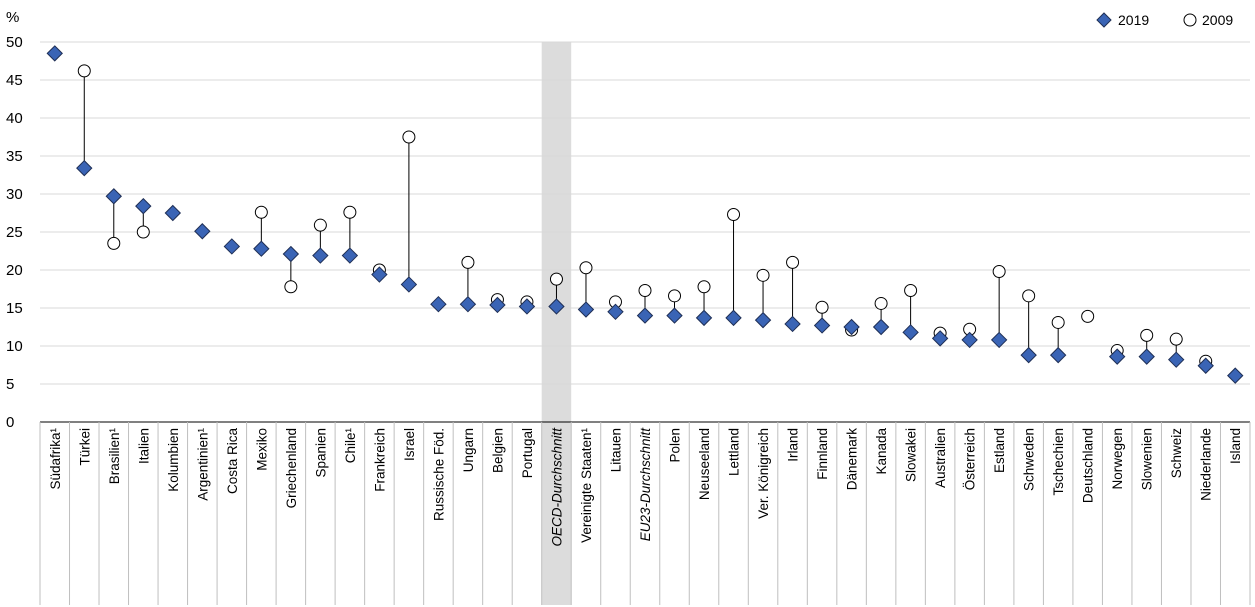 The width and height of the screenshot is (1255, 607). I want to click on category-label: Portugal, so click(527, 453).